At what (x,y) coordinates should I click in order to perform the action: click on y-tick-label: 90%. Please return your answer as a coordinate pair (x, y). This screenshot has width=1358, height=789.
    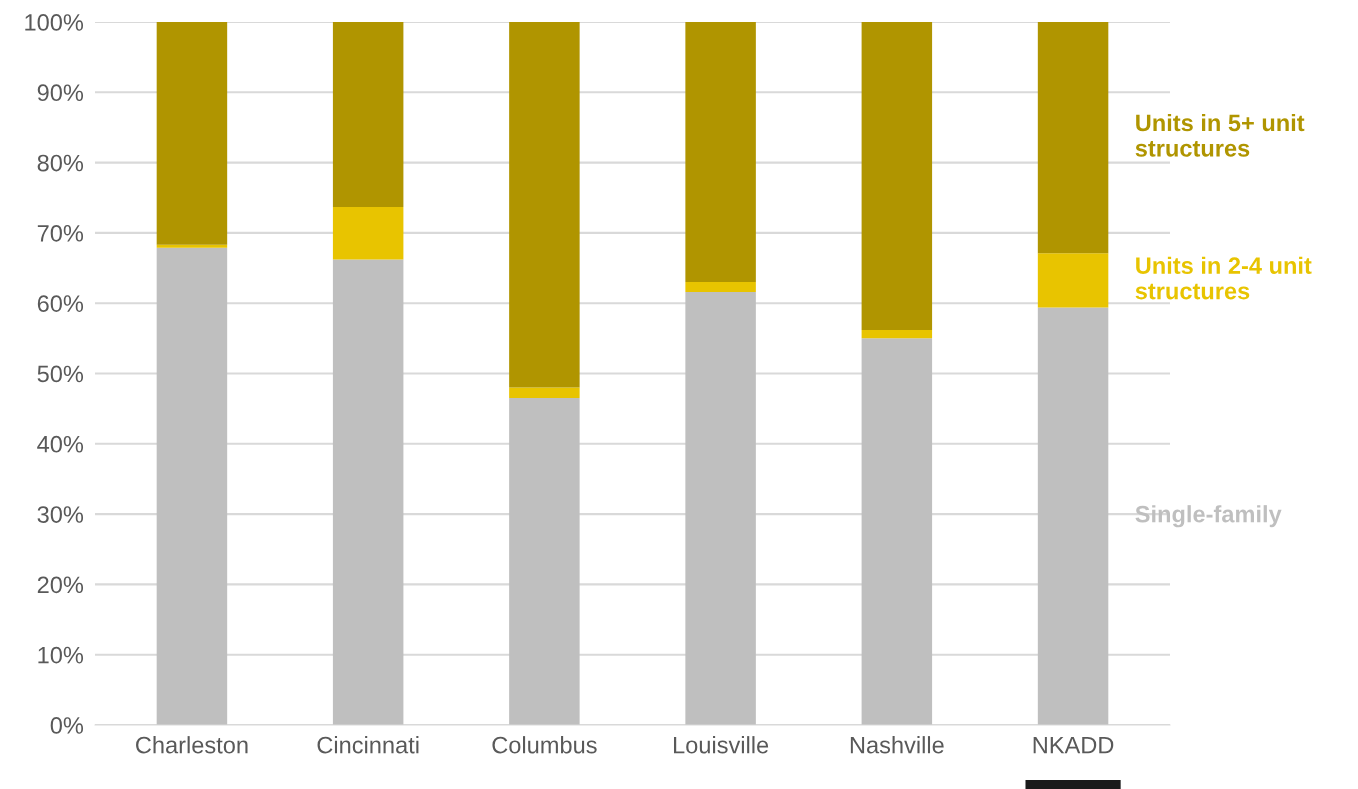
    Looking at the image, I should click on (60, 93).